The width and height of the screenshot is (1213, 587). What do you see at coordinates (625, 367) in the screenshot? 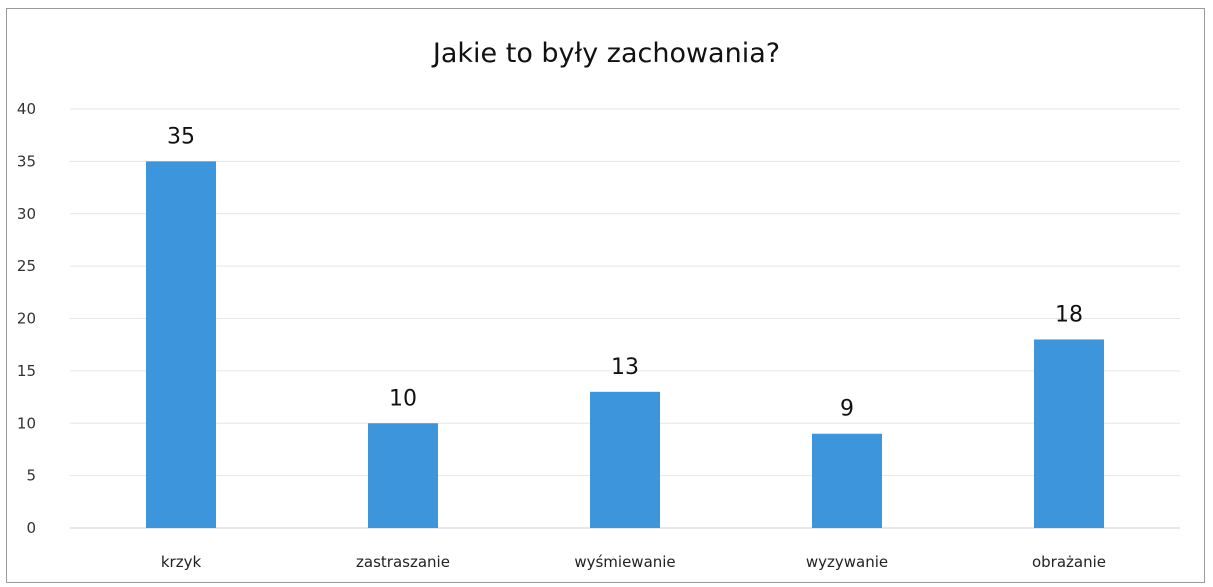
I see `data-label: 13` at bounding box center [625, 367].